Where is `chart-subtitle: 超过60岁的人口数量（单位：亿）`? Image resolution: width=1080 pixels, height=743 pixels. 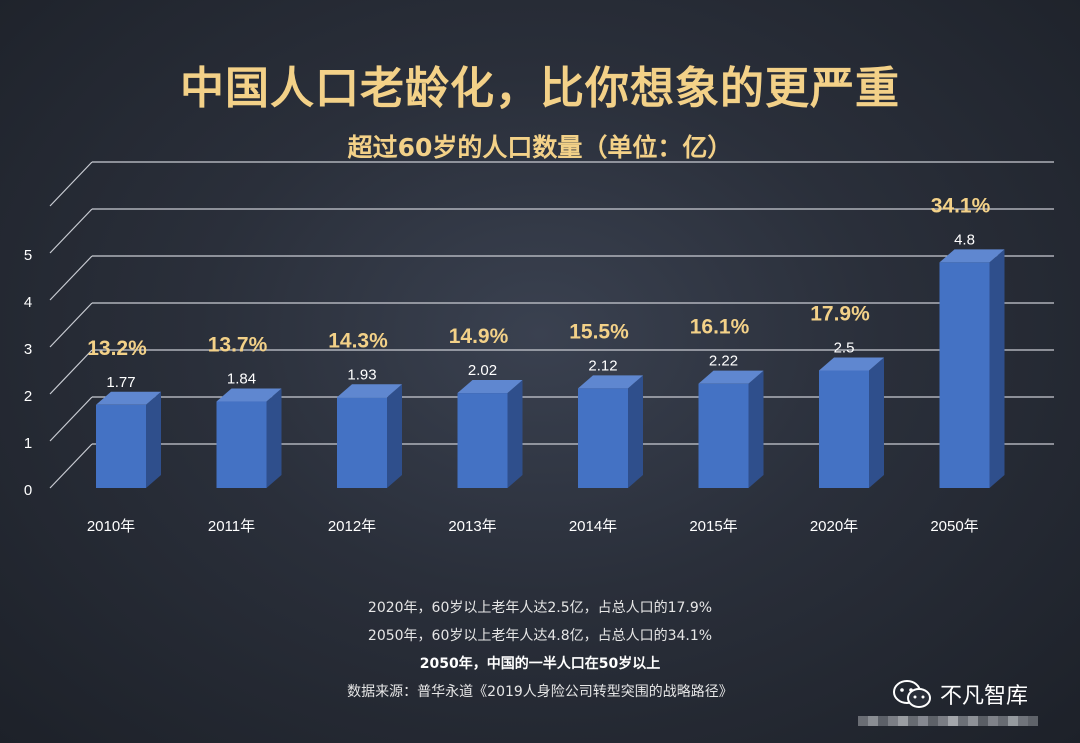
chart-subtitle: 超过60岁的人口数量（单位：亿） is located at coordinates (540, 147).